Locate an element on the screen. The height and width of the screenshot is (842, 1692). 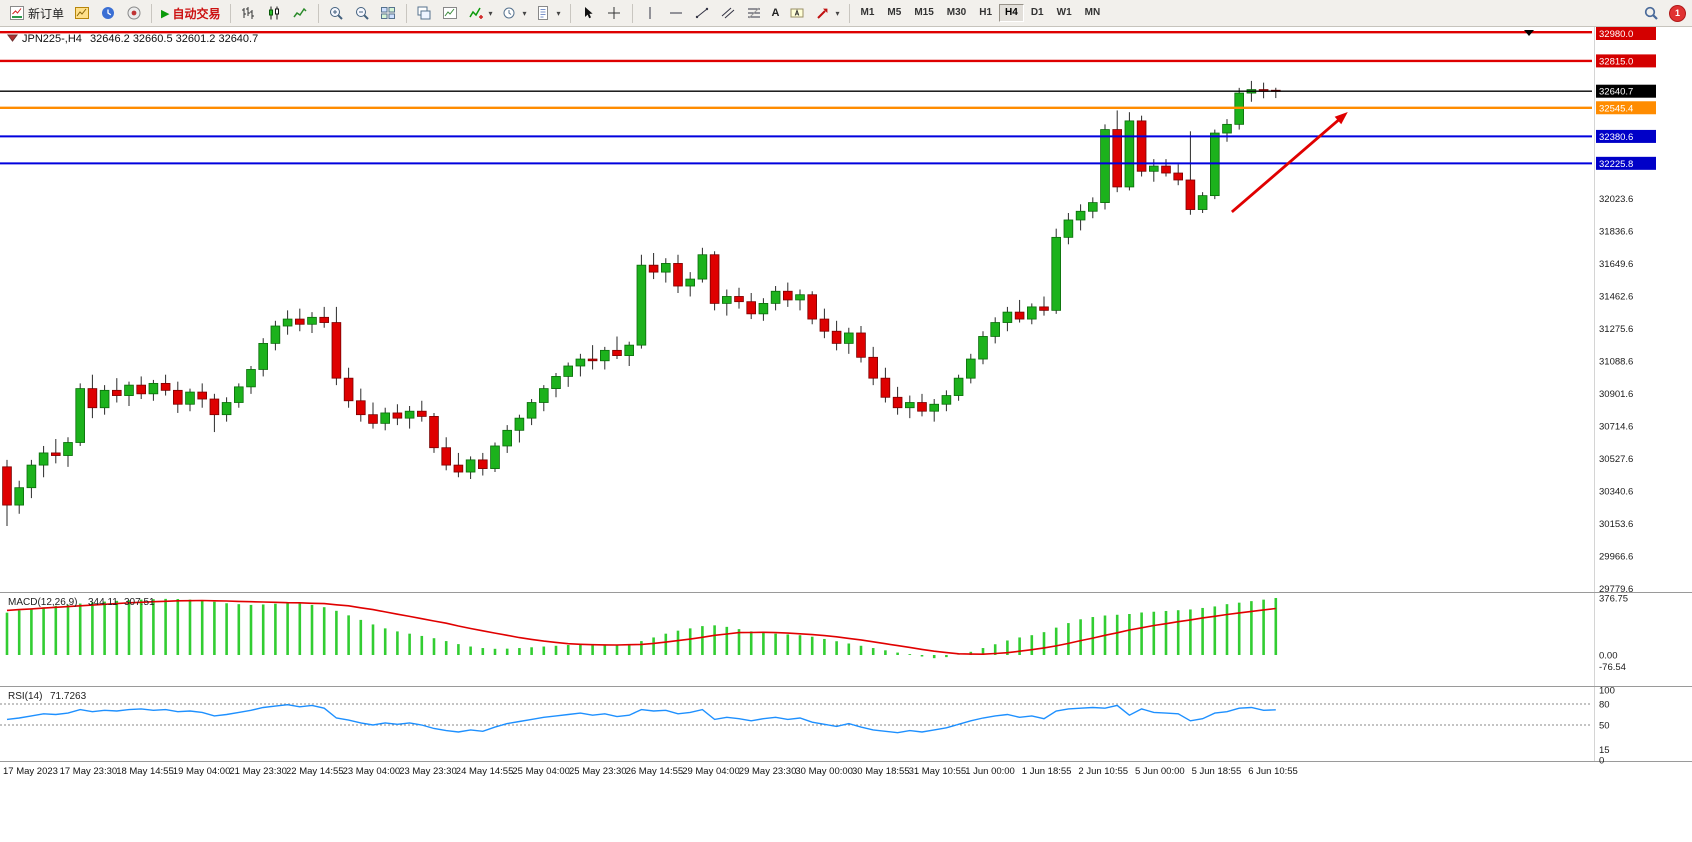
time-label: 29 May 23:30 is located at coordinates (768, 771).